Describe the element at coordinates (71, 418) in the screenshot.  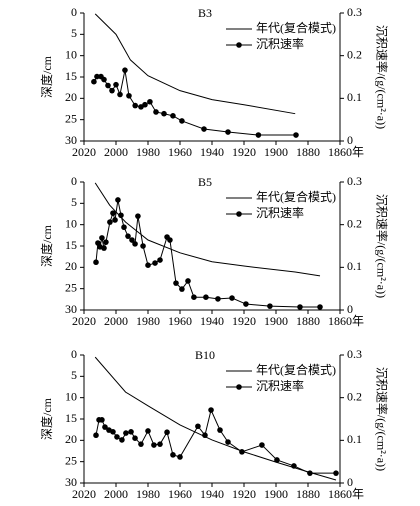
I see `y-tick-label: 15` at that location.